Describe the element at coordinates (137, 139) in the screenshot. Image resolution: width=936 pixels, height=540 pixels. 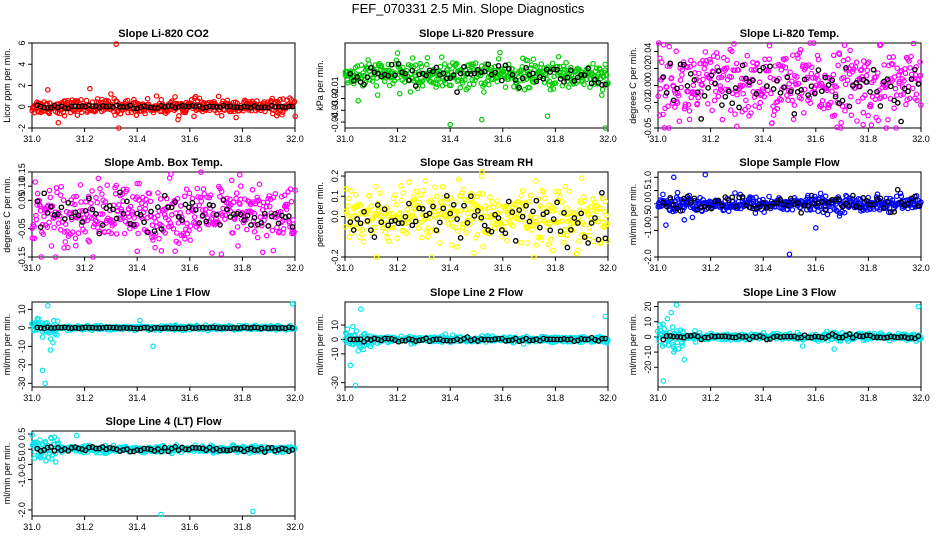
I see `x-tick-label: 31.4` at that location.